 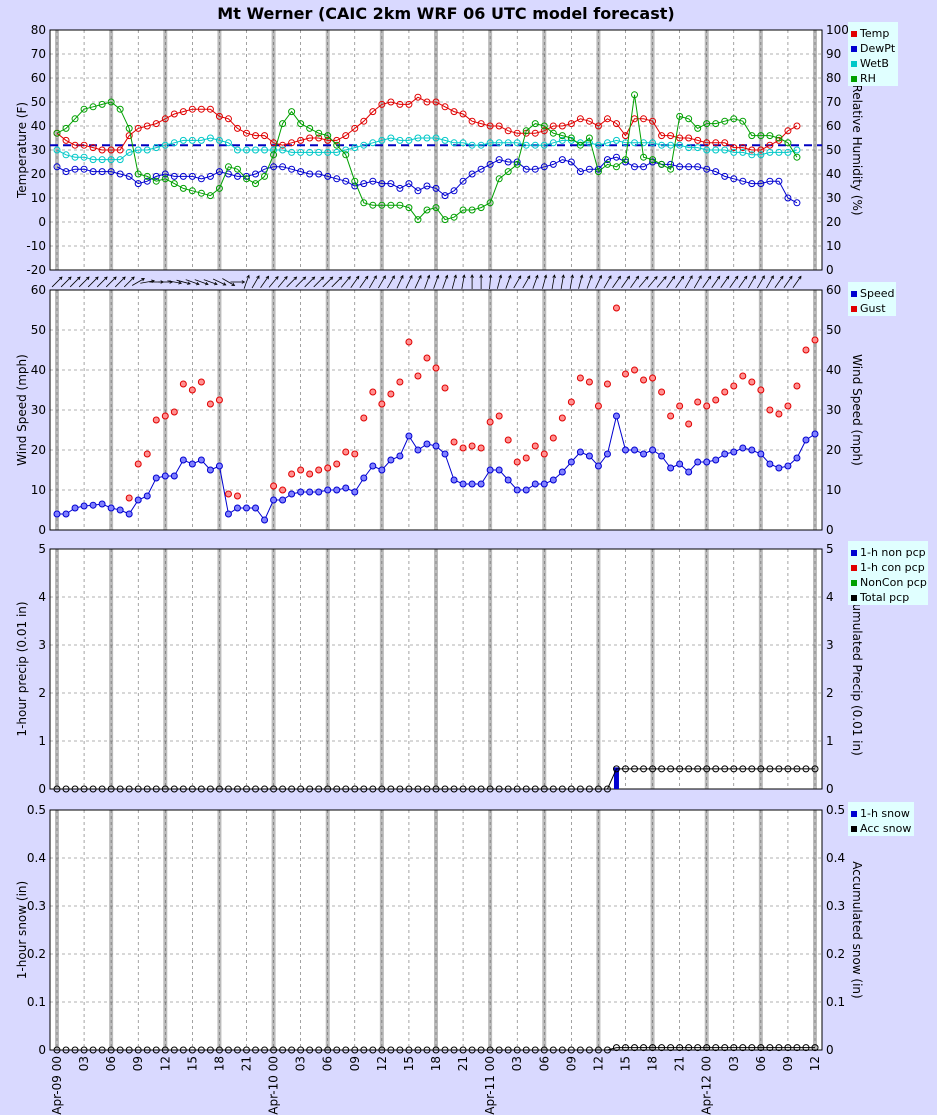 What do you see at coordinates (833, 370) in the screenshot?
I see `y-right-tick-label: 40` at bounding box center [833, 370].